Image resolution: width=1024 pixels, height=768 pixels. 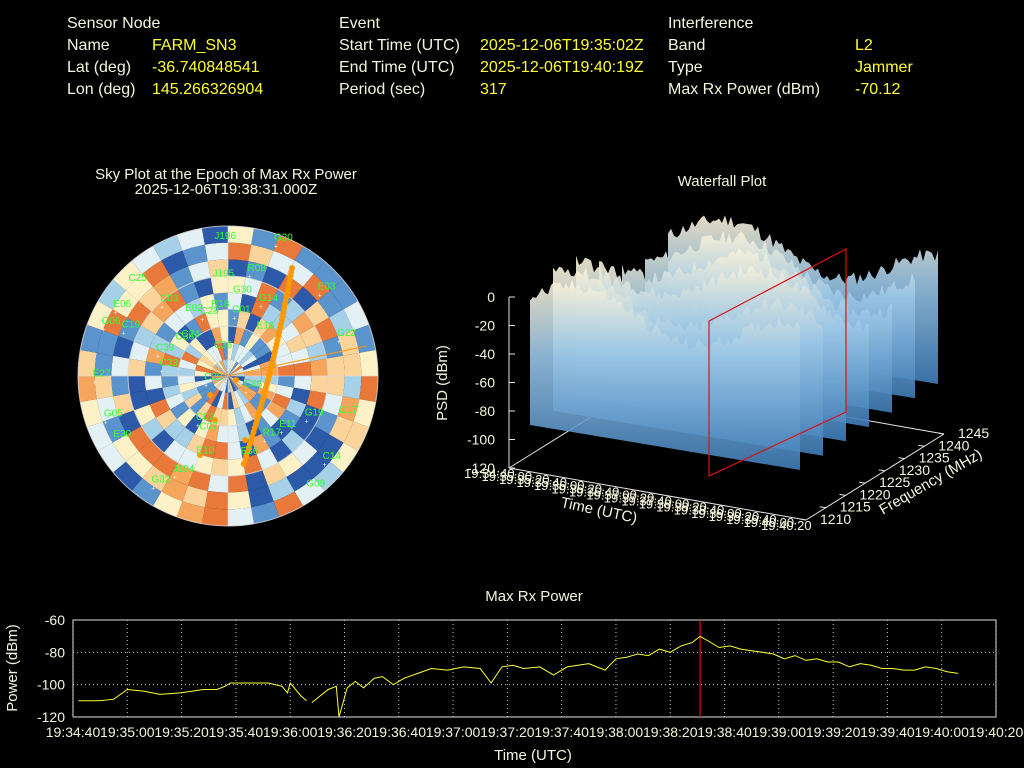 I want to click on power-chart-x-tick-label: 19:35:40, so click(x=236, y=732).